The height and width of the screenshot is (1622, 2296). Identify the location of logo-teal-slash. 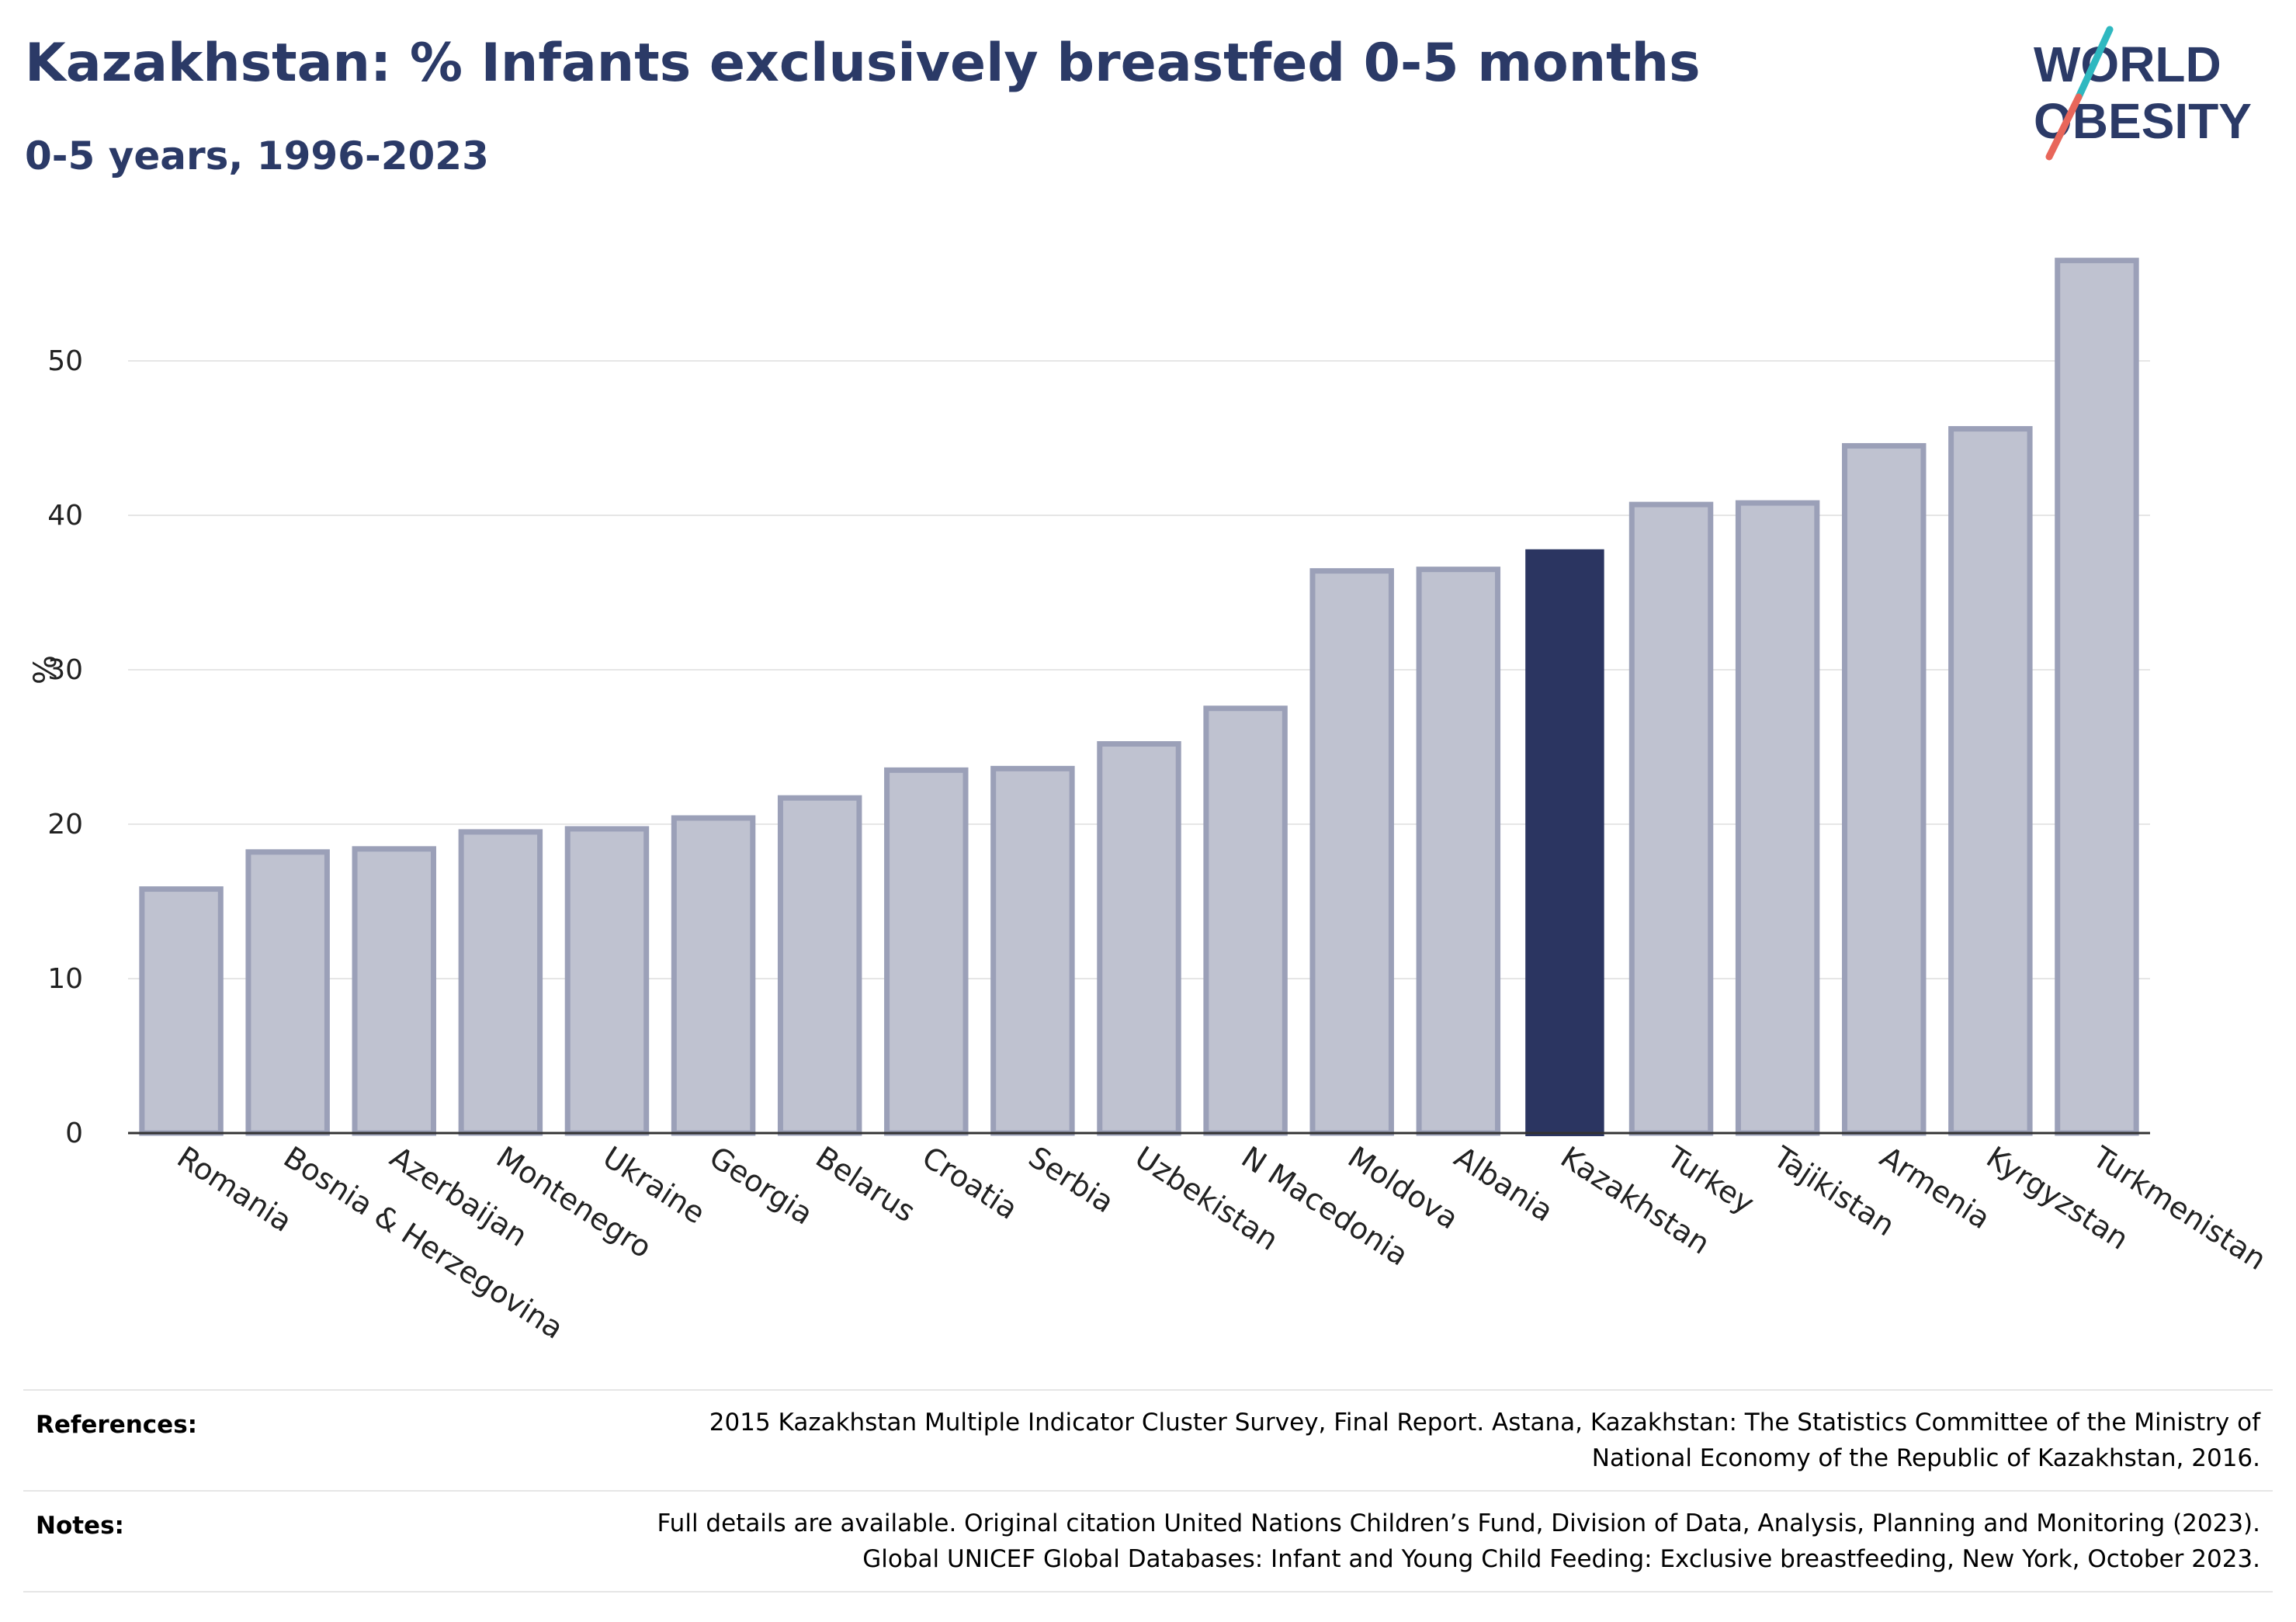
(2094, 63).